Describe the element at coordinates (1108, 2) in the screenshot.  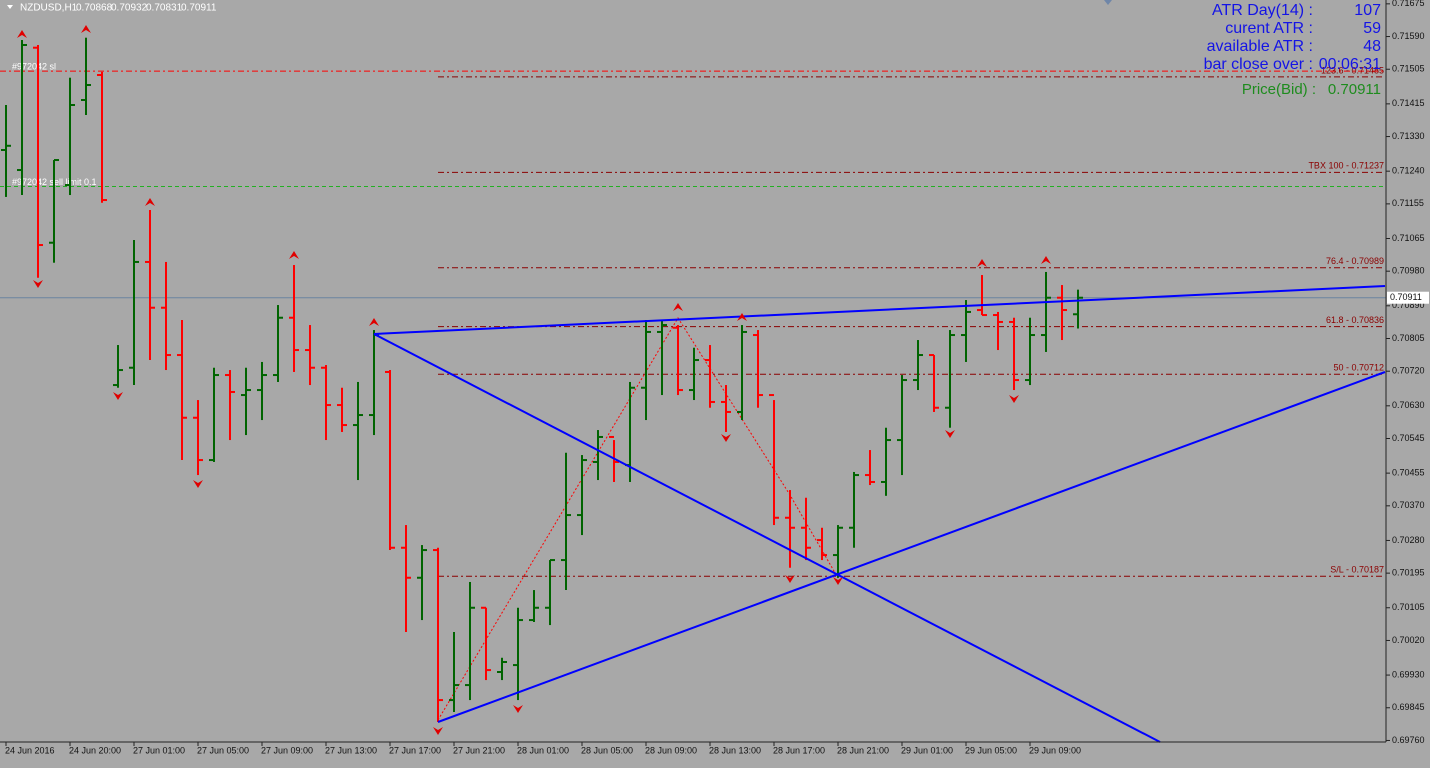
I see `marker` at that location.